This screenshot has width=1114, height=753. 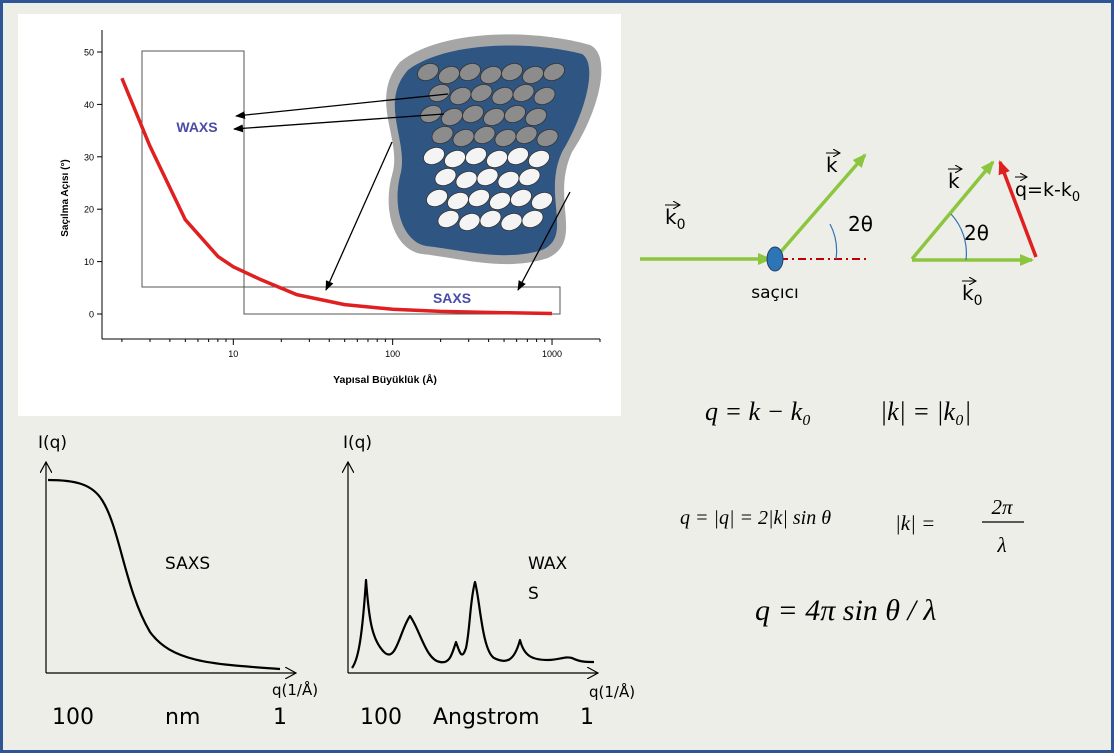 What do you see at coordinates (295, 689) in the screenshot?
I see `saxs-xlabel: q(1/Å)` at bounding box center [295, 689].